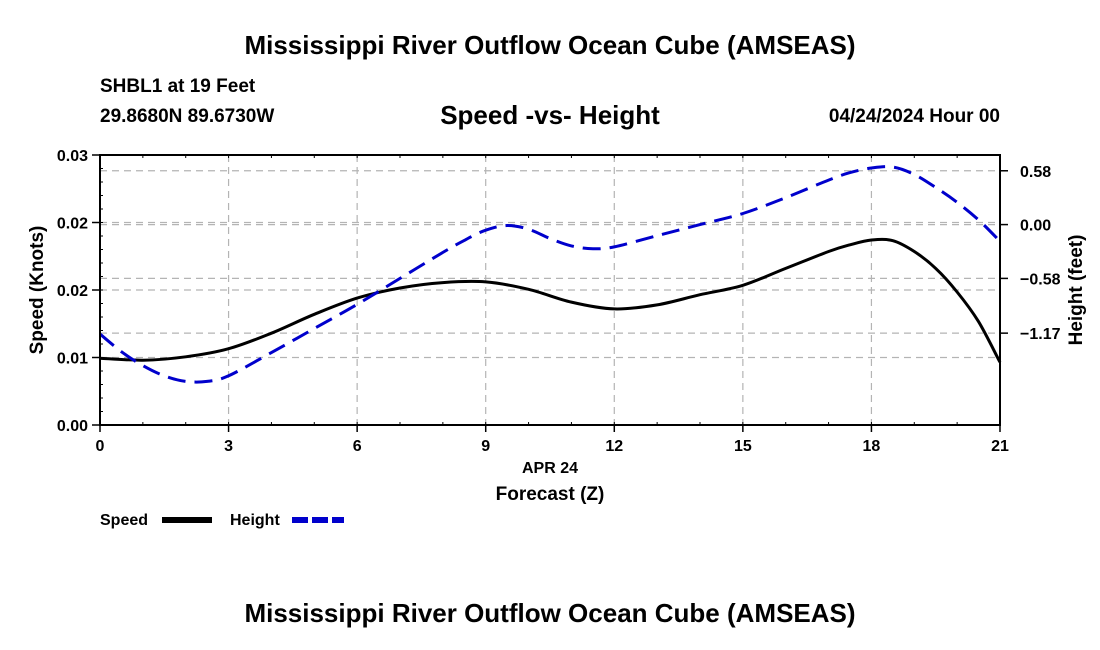  I want to click on x-tick-label: 18, so click(872, 446).